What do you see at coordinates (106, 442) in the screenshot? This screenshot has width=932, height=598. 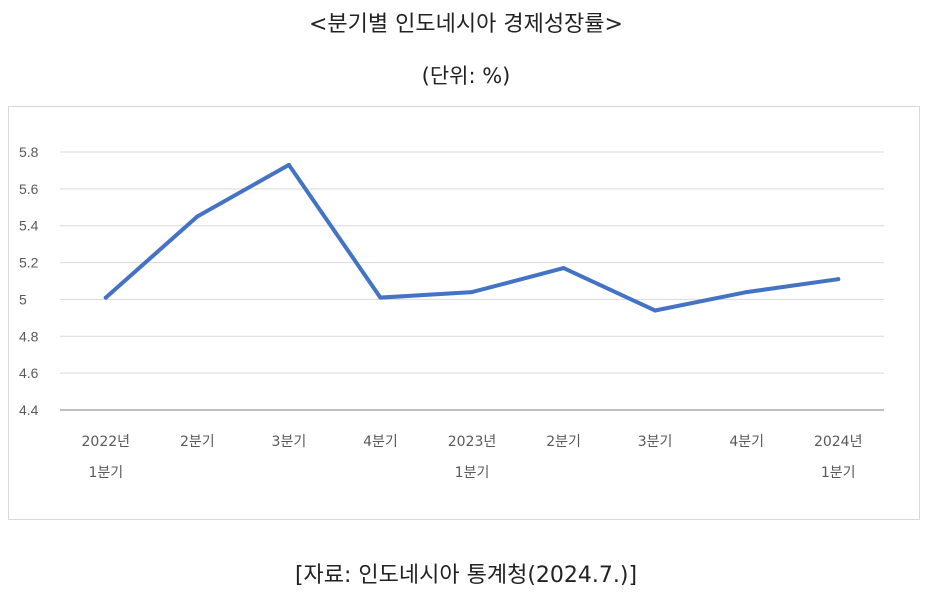 I see `x-tick-label: 2022년` at bounding box center [106, 442].